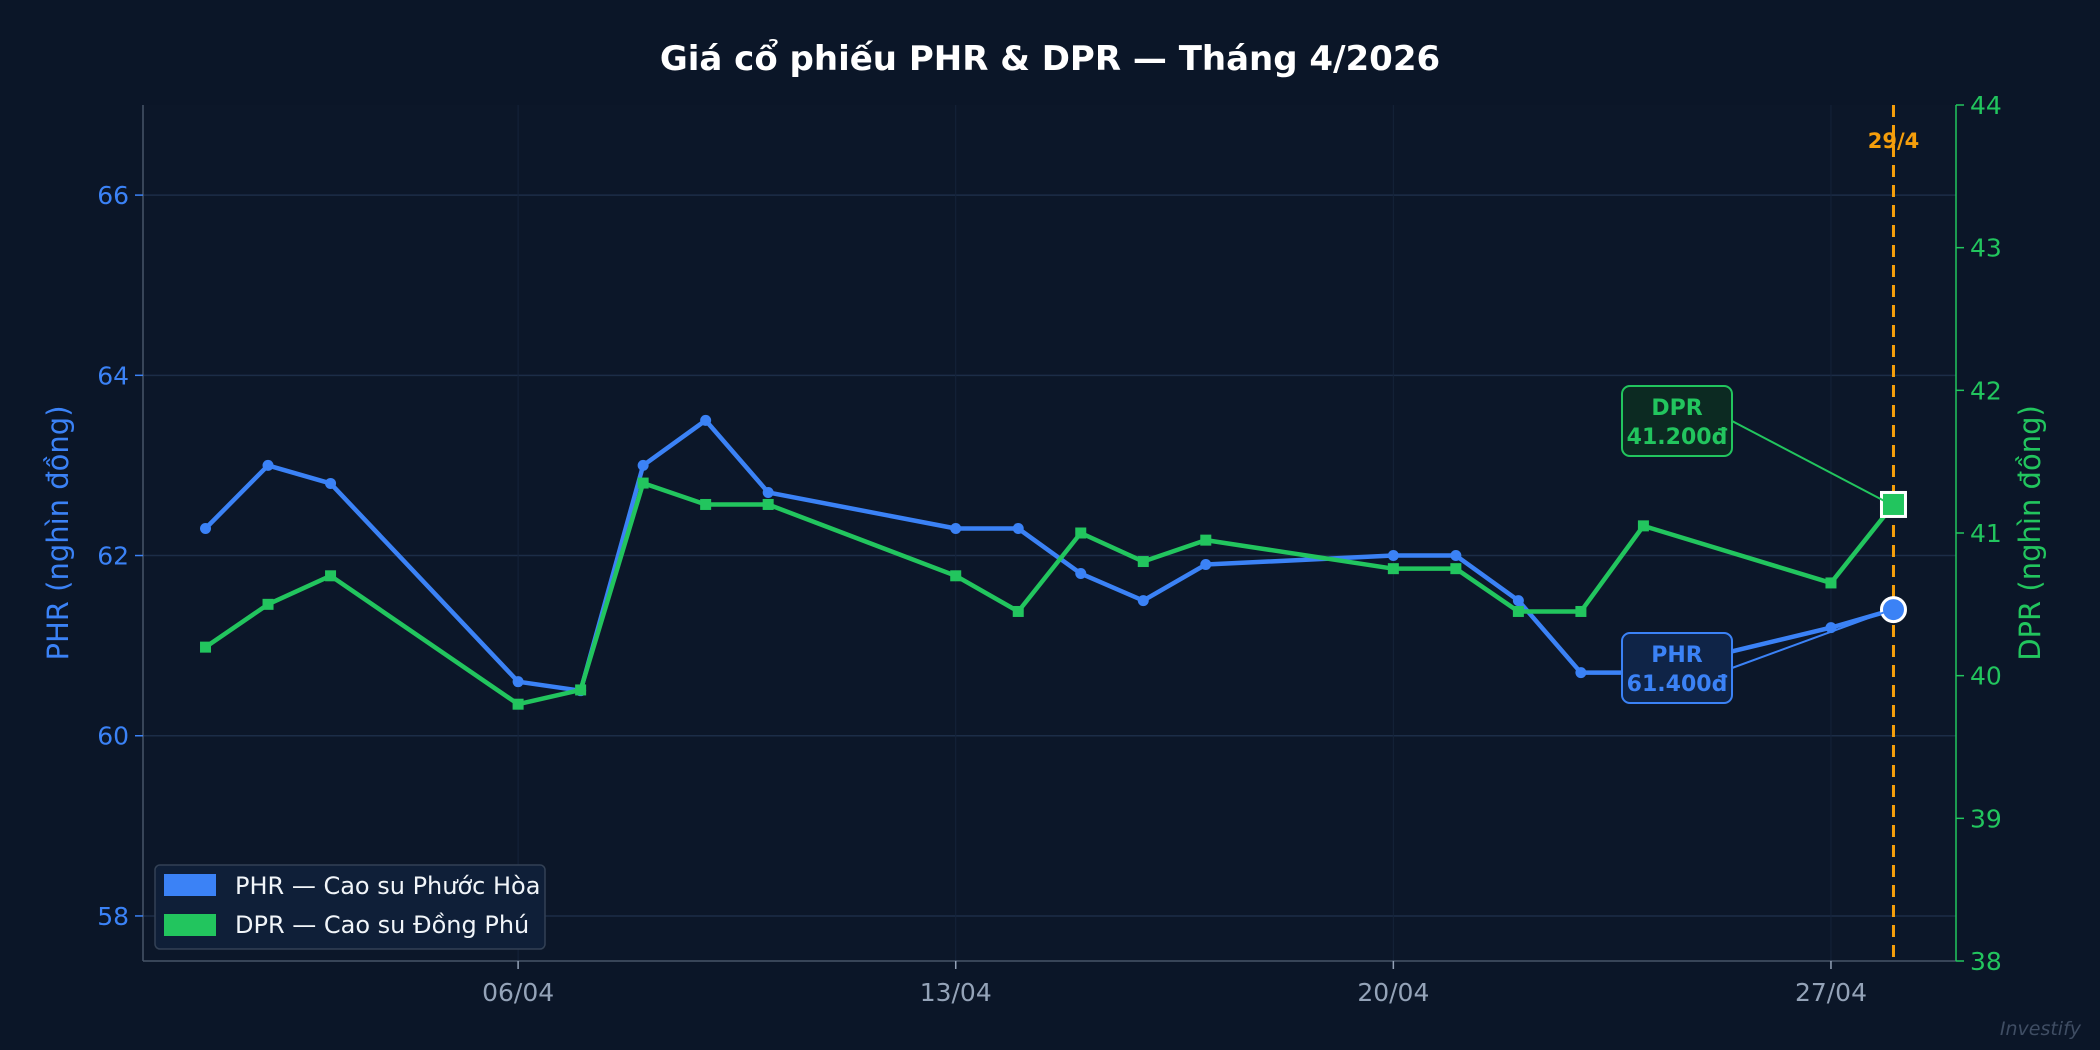 The width and height of the screenshot is (2100, 1050). I want to click on legend-swatch-phr, so click(190, 885).